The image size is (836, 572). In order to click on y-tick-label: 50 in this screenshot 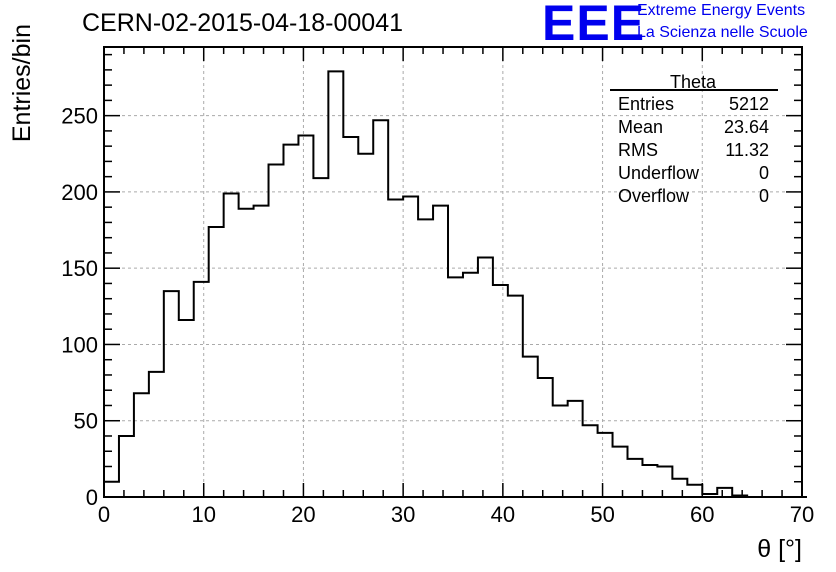, I will do `click(86, 421)`.